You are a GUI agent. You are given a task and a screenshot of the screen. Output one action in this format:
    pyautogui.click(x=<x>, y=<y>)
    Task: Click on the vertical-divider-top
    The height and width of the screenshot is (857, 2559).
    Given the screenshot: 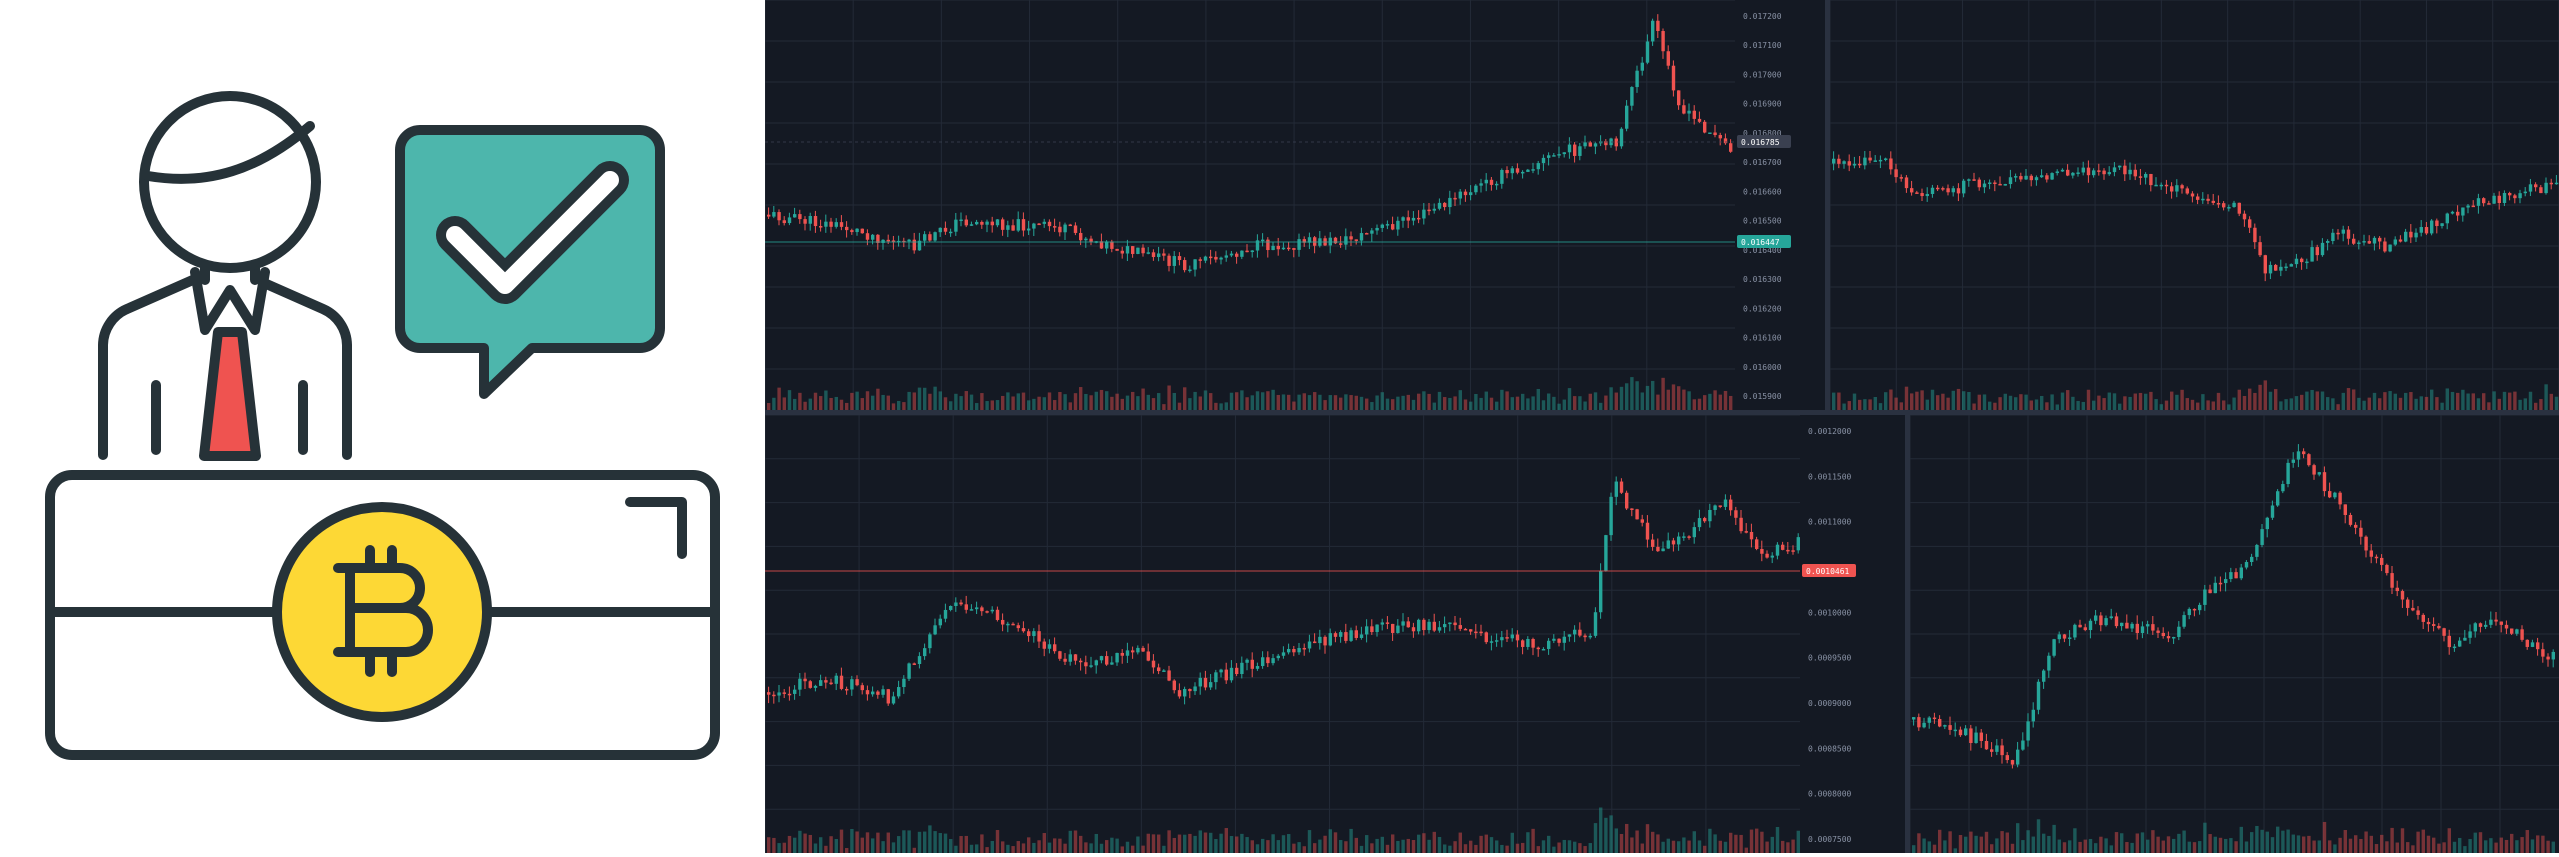 What is the action you would take?
    pyautogui.click(x=1827, y=205)
    